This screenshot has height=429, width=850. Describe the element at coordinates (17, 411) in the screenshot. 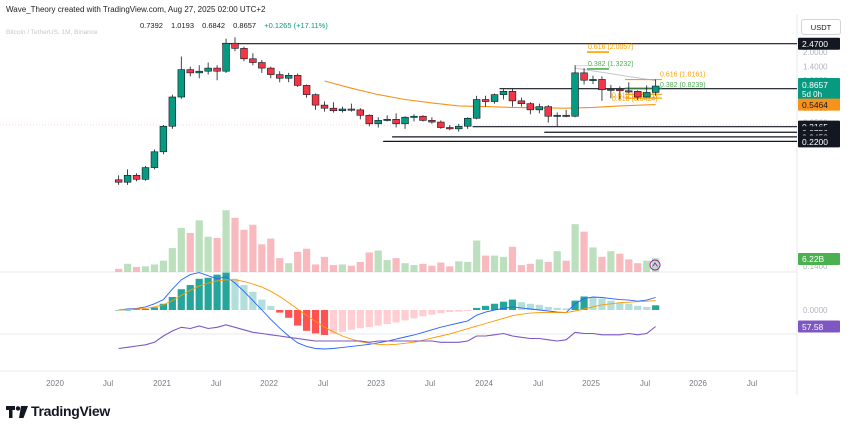

I see `tradingview-logo-icon` at that location.